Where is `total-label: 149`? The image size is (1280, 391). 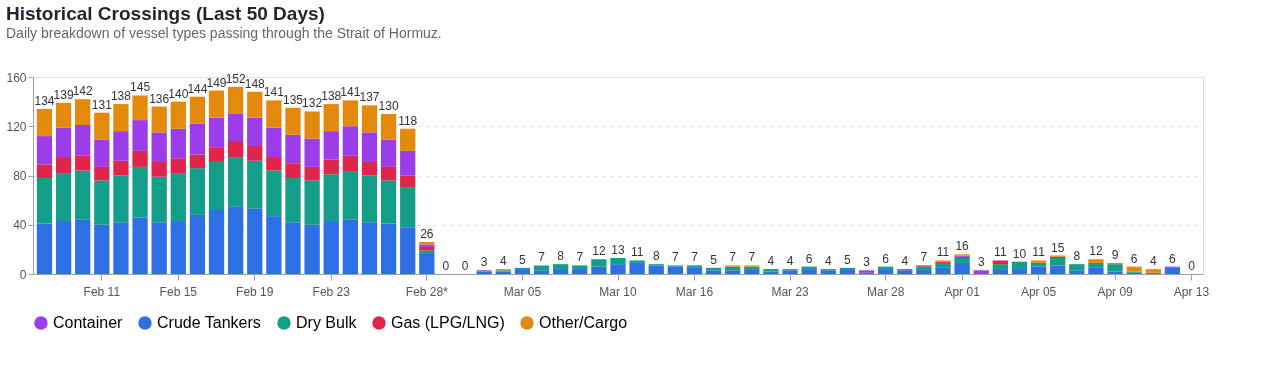 total-label: 149 is located at coordinates (216, 82).